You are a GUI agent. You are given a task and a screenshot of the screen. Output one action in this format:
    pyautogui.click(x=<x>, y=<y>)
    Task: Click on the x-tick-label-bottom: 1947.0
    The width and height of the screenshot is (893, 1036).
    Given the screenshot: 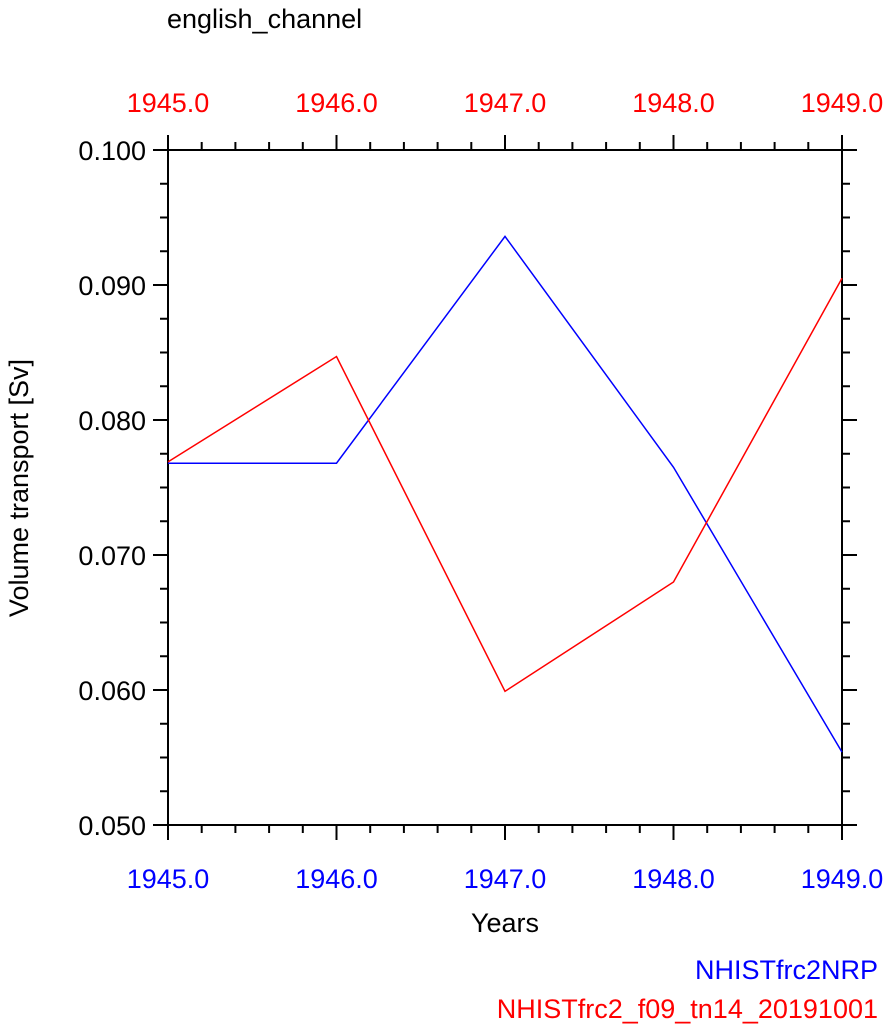 What is the action you would take?
    pyautogui.click(x=505, y=879)
    